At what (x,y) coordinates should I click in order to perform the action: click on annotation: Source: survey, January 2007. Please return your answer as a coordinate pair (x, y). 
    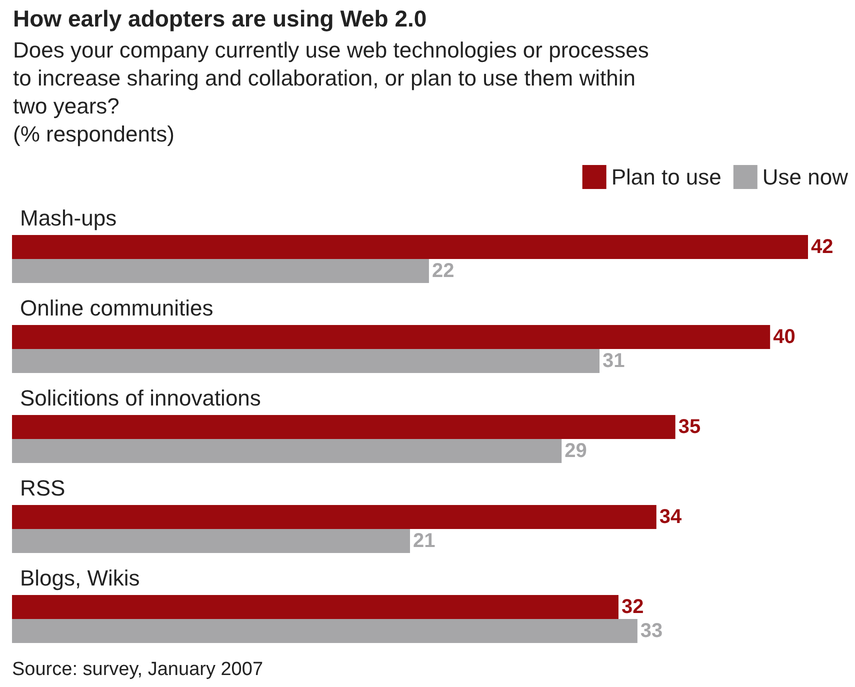
    Looking at the image, I should click on (138, 669).